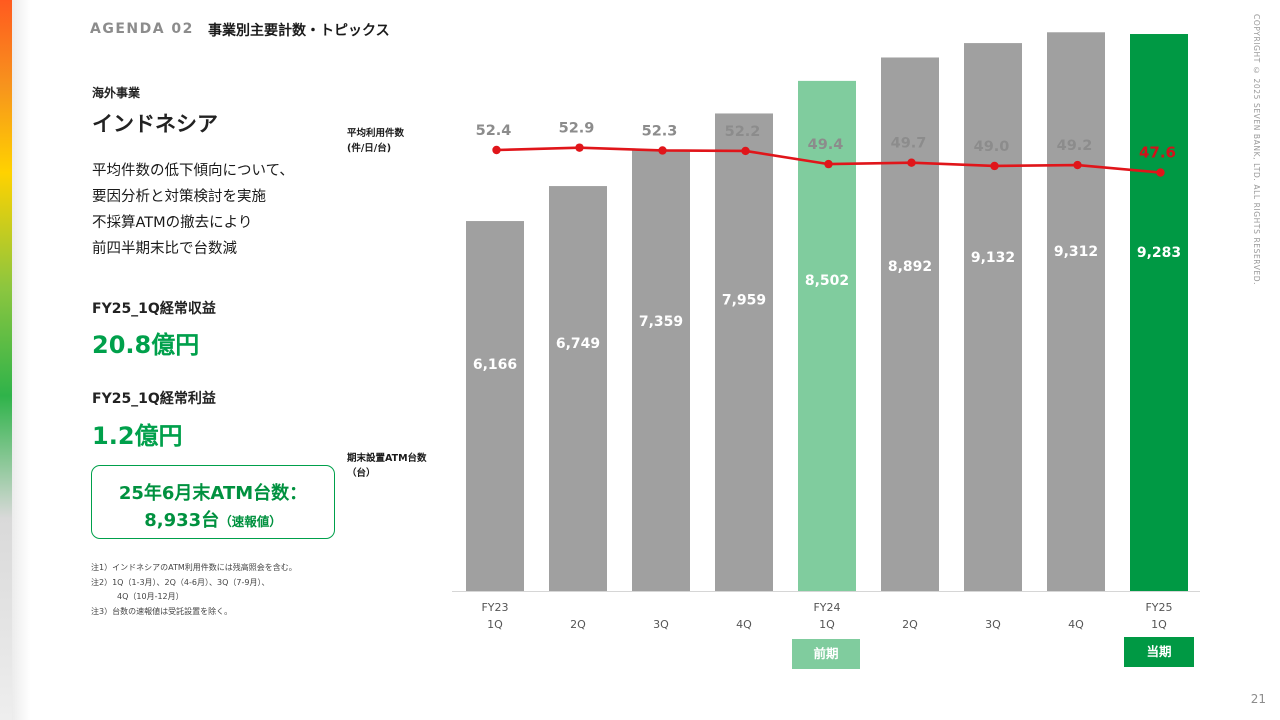 This screenshot has height=720, width=1280. What do you see at coordinates (494, 131) in the screenshot?
I see `usage-value-label: 52.4` at bounding box center [494, 131].